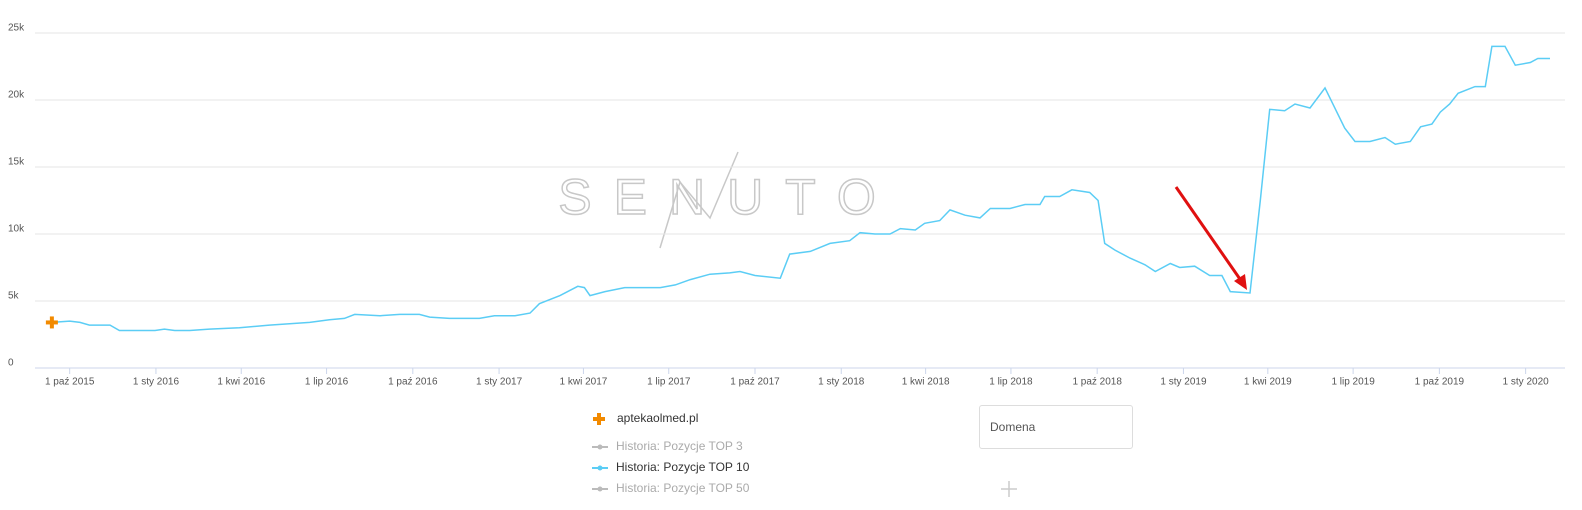 Image resolution: width=1582 pixels, height=510 pixels. What do you see at coordinates (1183, 382) in the screenshot?
I see `x-tick-label: 1 sty 2019` at bounding box center [1183, 382].